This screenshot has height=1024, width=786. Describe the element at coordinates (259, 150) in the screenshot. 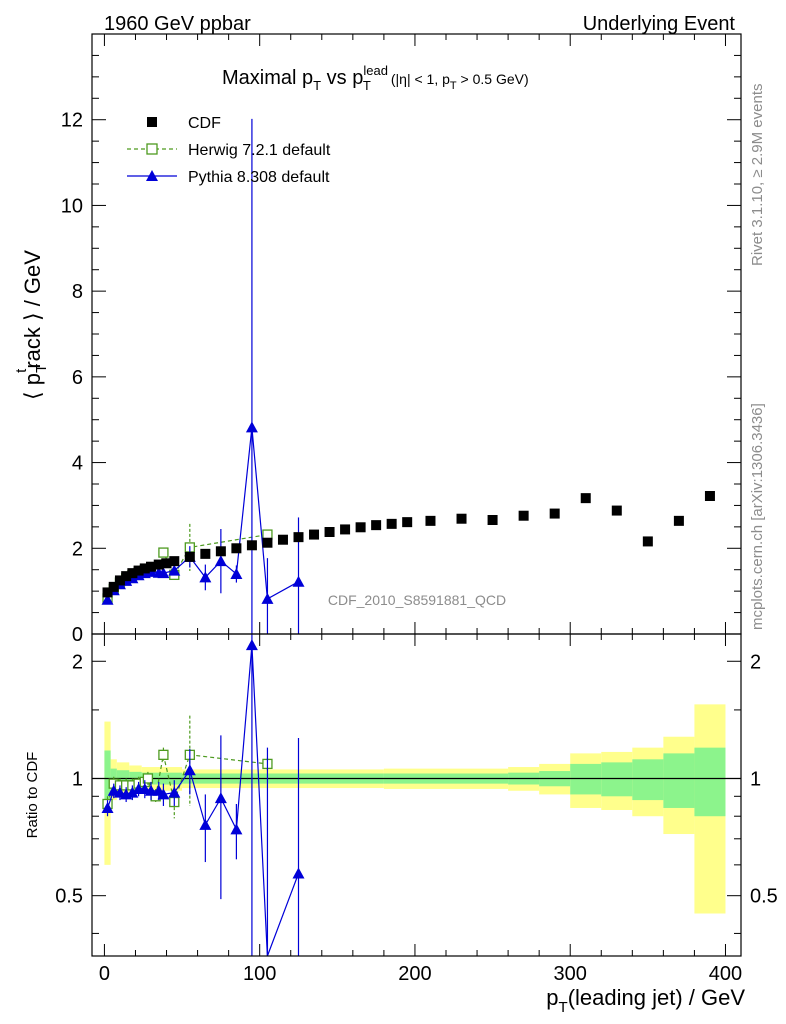

I see `legend-label-herwig: Herwig 7.2.1 default` at that location.